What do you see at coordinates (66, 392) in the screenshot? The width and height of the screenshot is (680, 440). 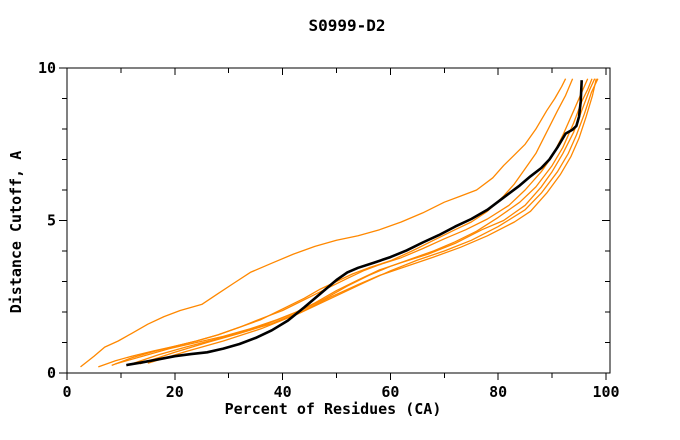 I see `x-axis-tick-label: 0` at bounding box center [66, 392].